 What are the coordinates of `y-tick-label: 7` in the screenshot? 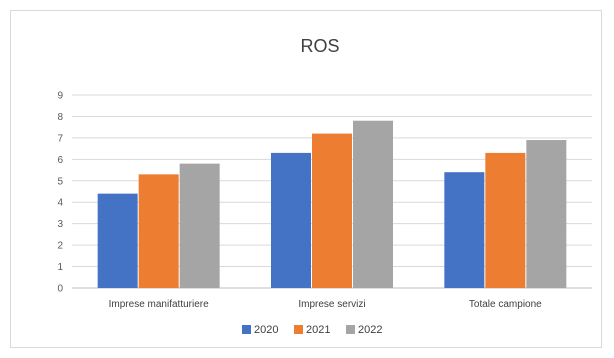 It's located at (60, 138).